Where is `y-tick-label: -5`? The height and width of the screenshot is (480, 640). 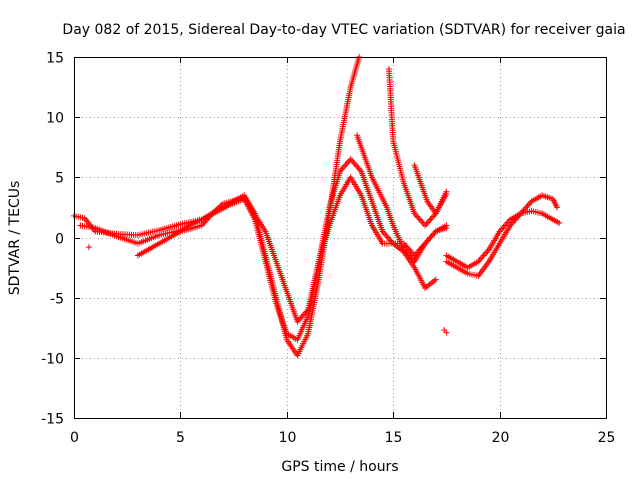 y-tick-label: -5 is located at coordinates (57, 300).